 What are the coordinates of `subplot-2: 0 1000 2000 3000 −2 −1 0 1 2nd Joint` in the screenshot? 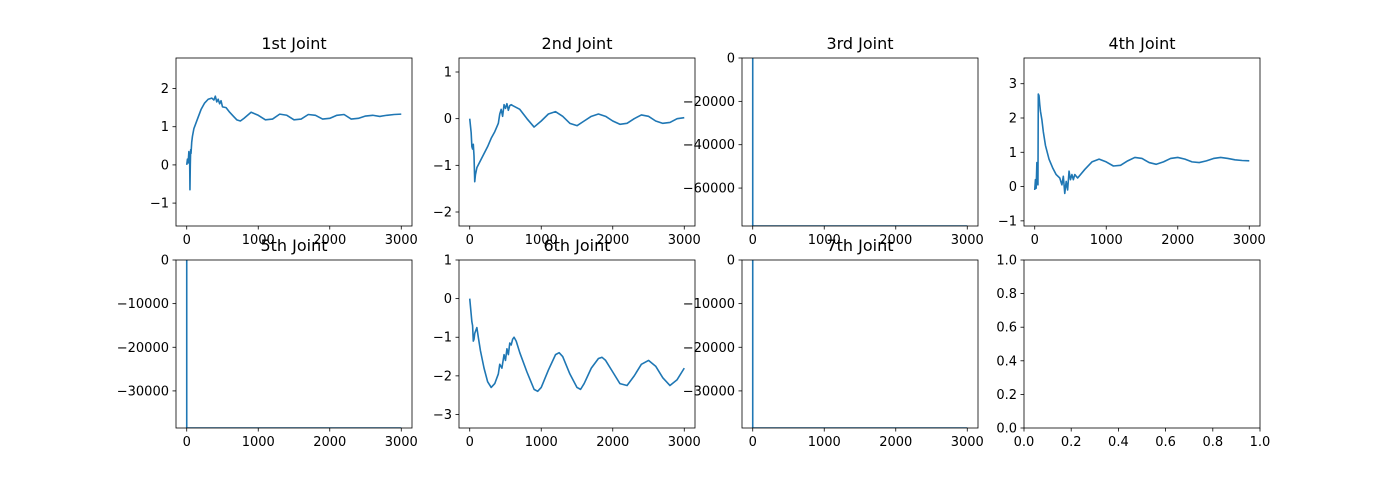 It's located at (567, 141).